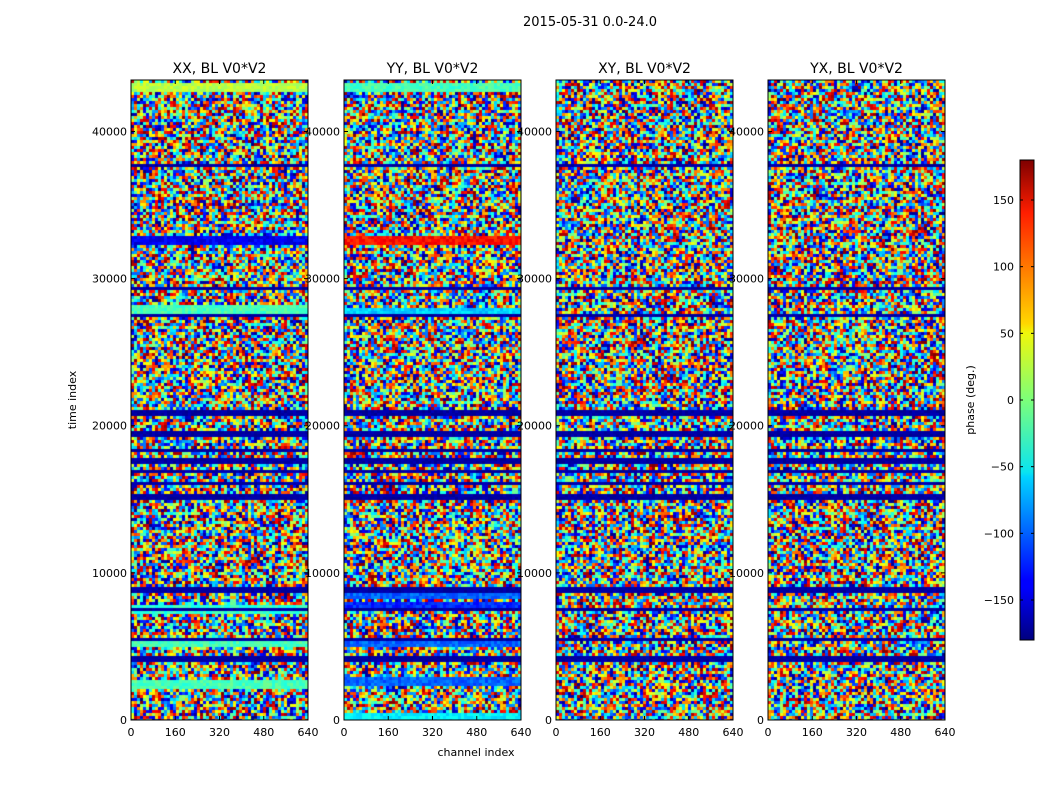 The image size is (1050, 800). What do you see at coordinates (644, 69) in the screenshot?
I see `panel-title: XY, BL V0*V2` at bounding box center [644, 69].